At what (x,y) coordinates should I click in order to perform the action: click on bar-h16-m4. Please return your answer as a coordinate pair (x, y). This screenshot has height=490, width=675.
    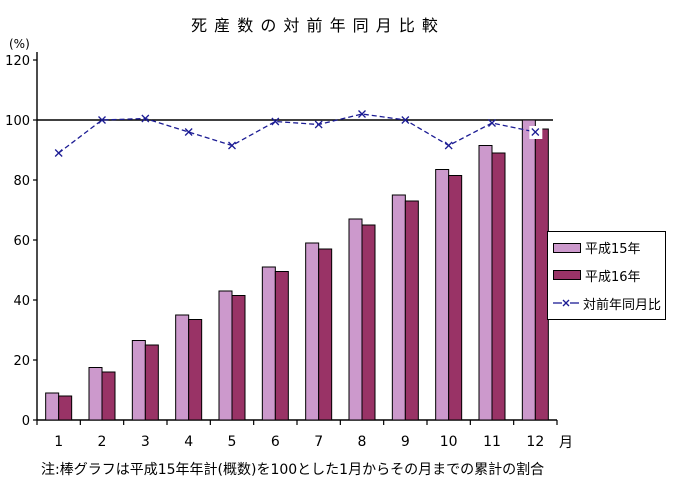
    Looking at the image, I should click on (195, 370).